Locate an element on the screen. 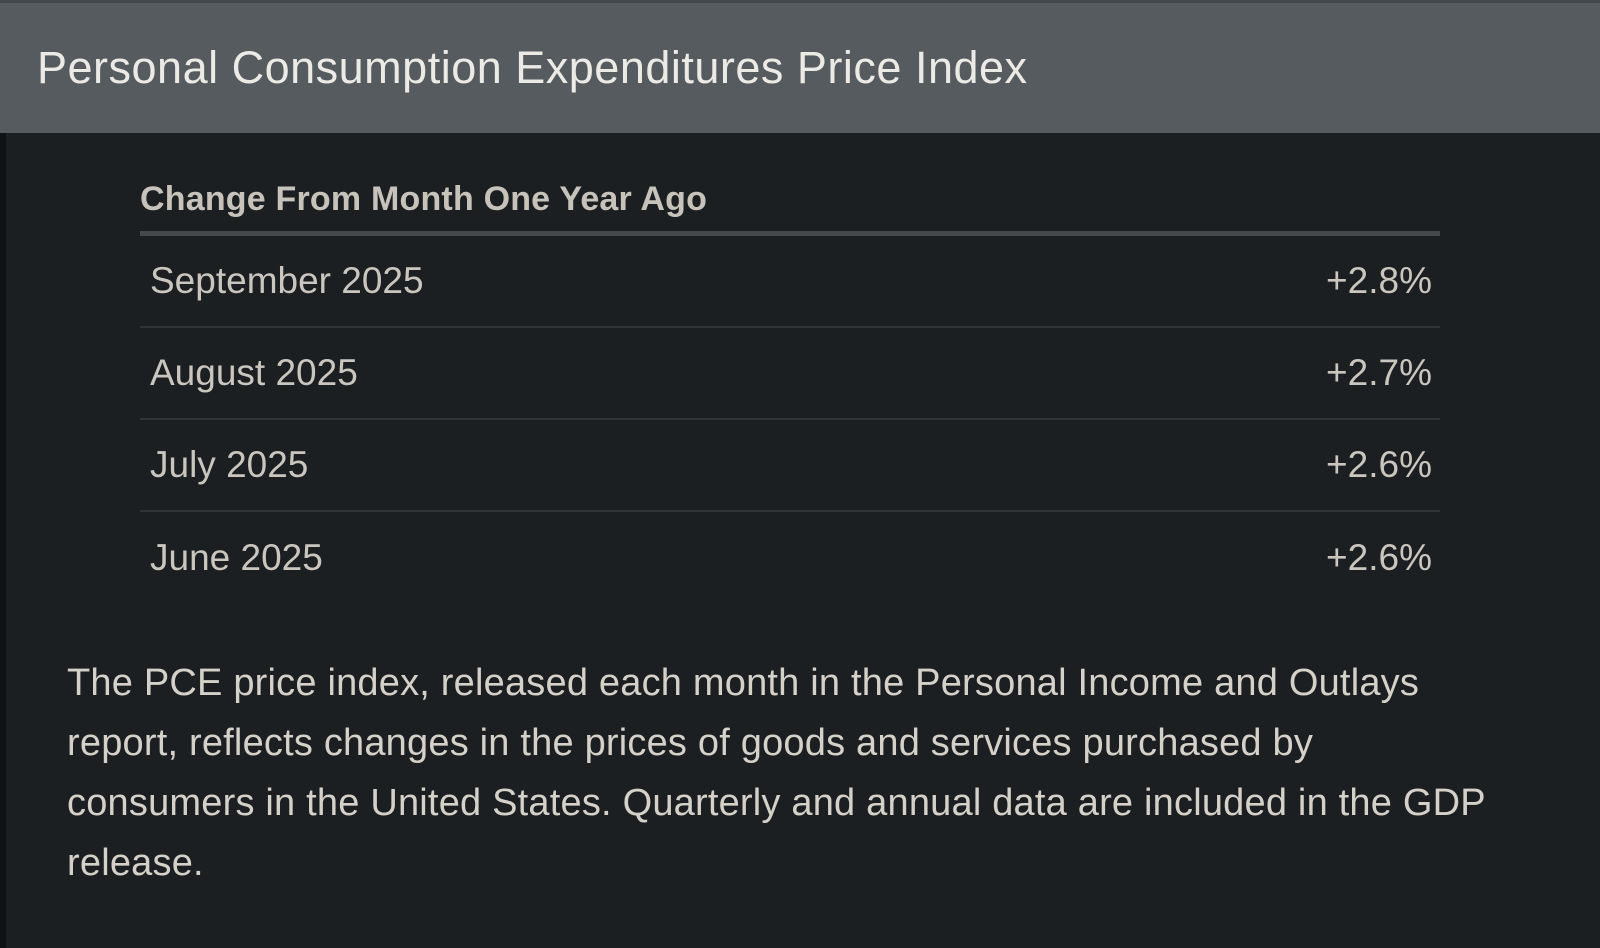  row-month-label: June 2025 is located at coordinates (236, 557).